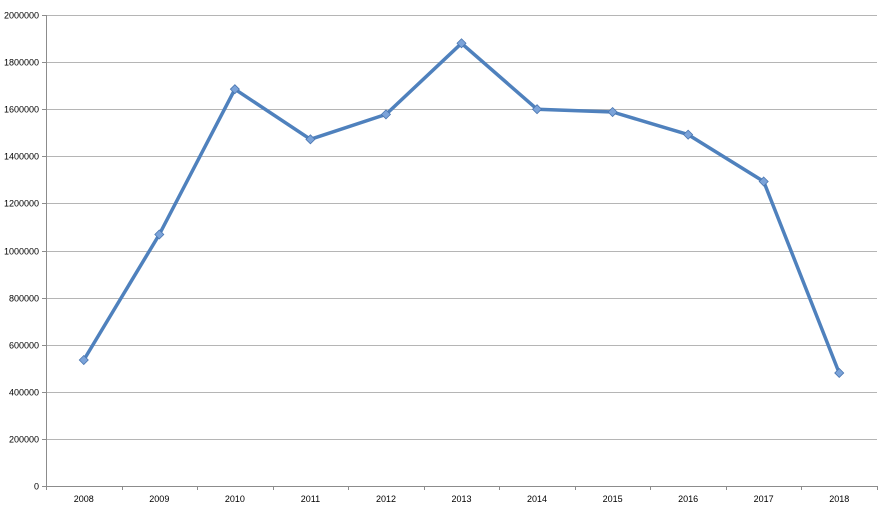 The height and width of the screenshot is (508, 885). What do you see at coordinates (839, 499) in the screenshot?
I see `x-tick-label: 2018` at bounding box center [839, 499].